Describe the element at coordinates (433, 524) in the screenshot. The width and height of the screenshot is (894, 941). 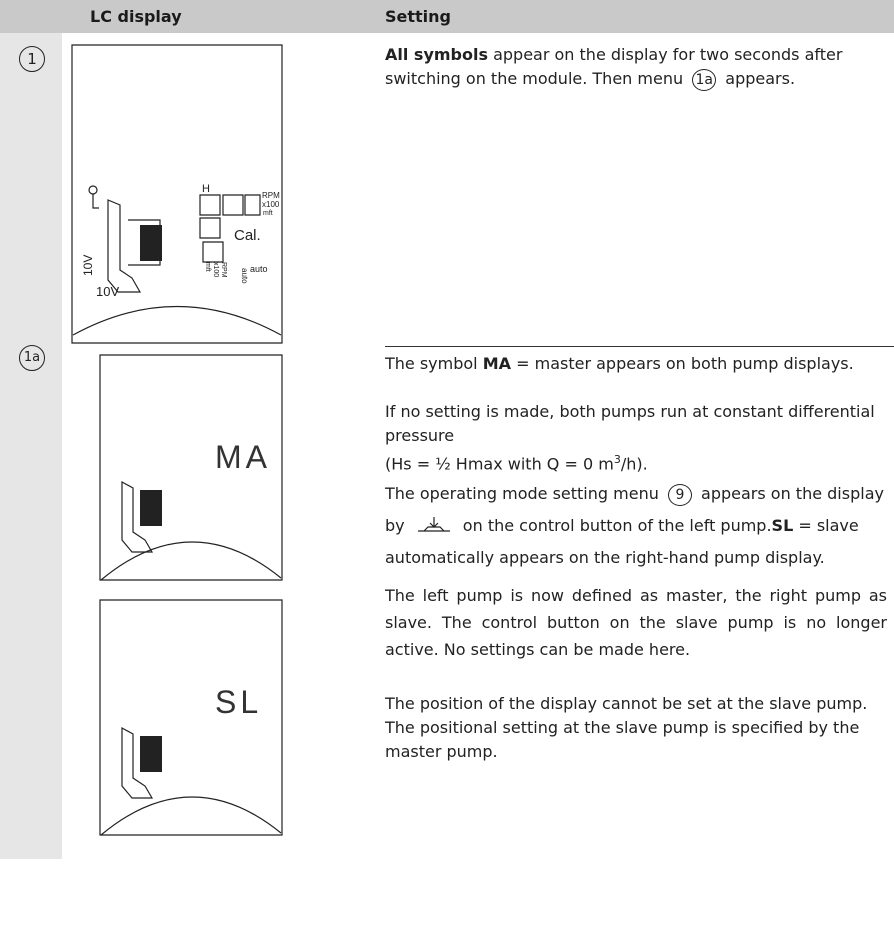
I see `button-icon` at that location.